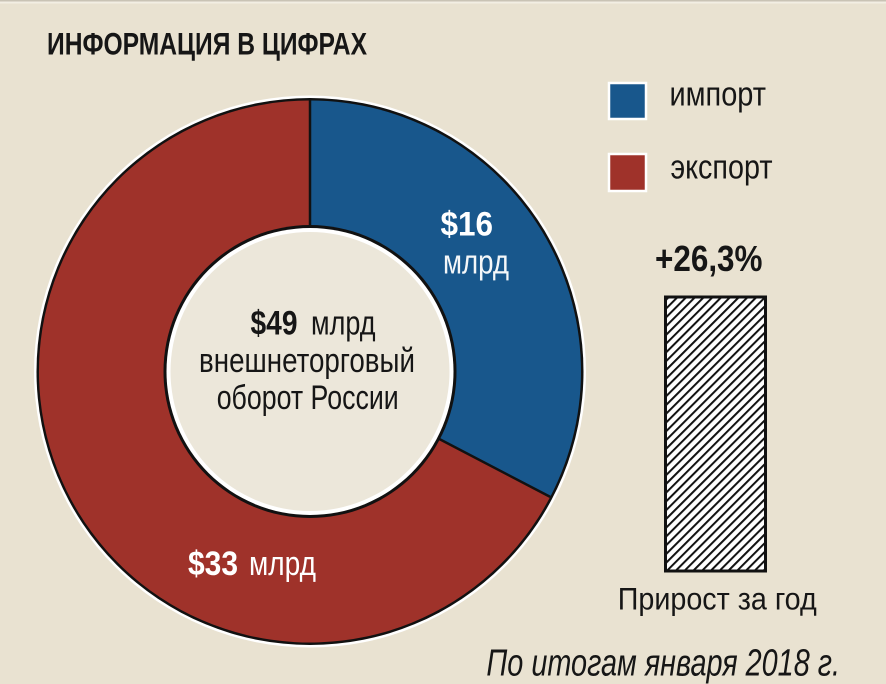  Describe the element at coordinates (467, 225) in the screenshot. I see `svg-text: $16` at that location.